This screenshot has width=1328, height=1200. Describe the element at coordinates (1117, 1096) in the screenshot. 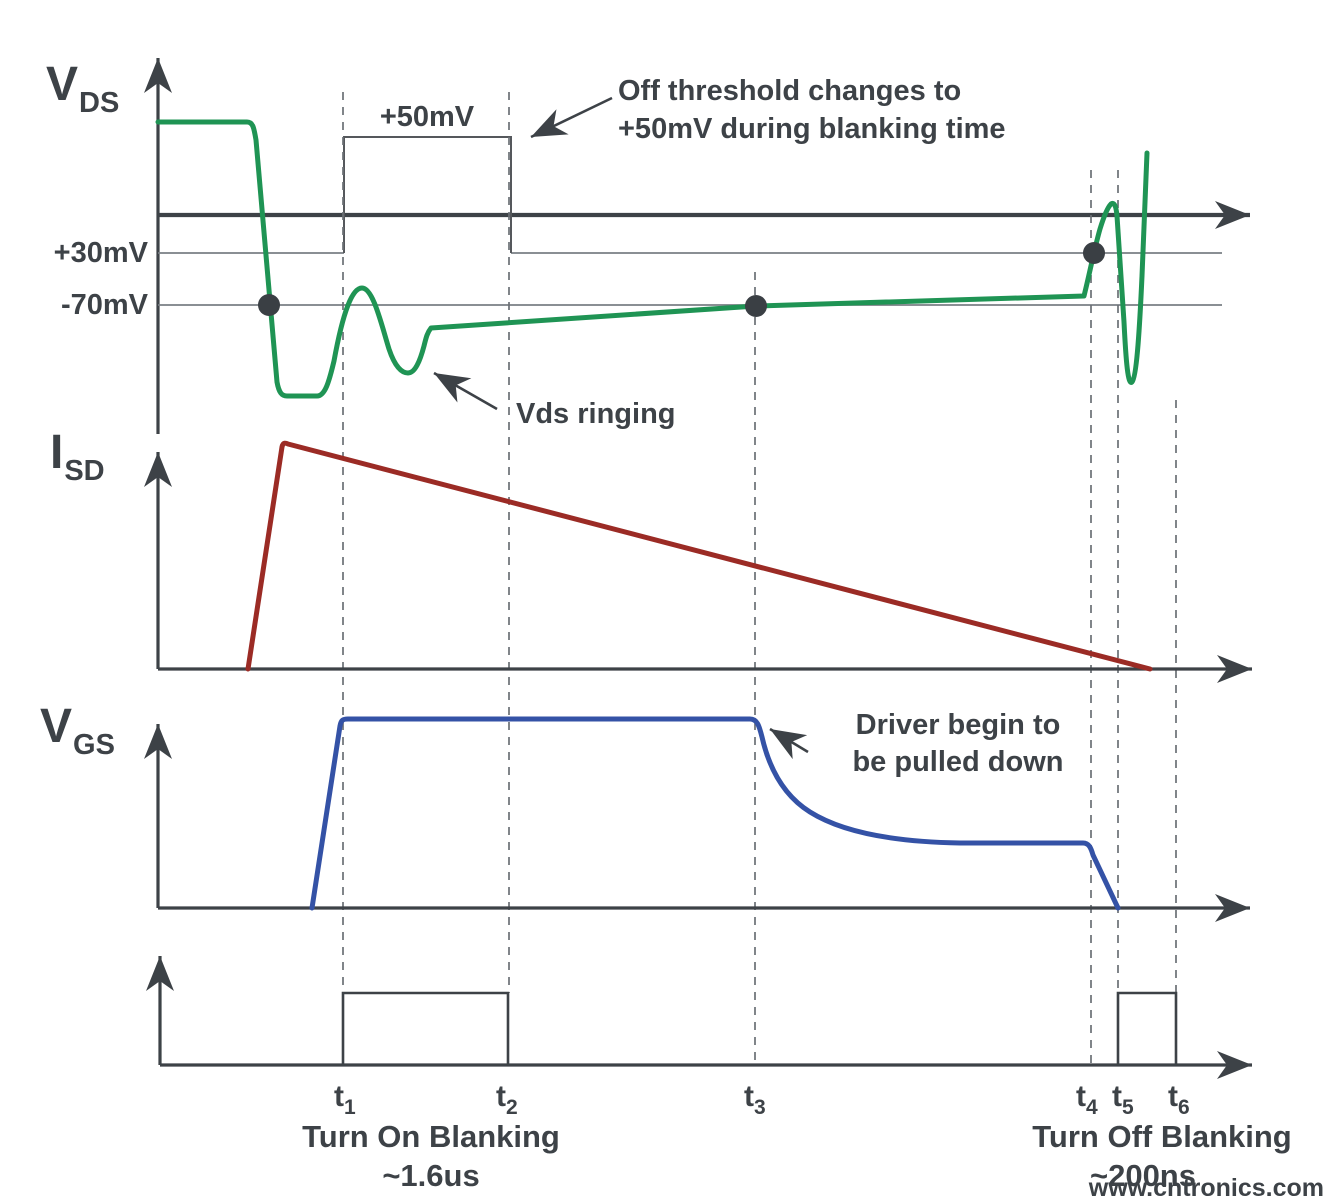

I see `t5-main: t` at that location.